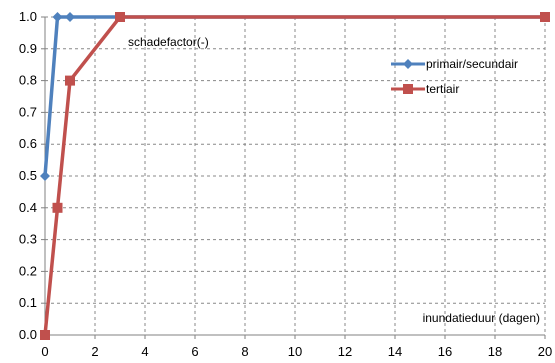 This screenshot has height=363, width=555. I want to click on x-tick-label: 16, so click(445, 351).